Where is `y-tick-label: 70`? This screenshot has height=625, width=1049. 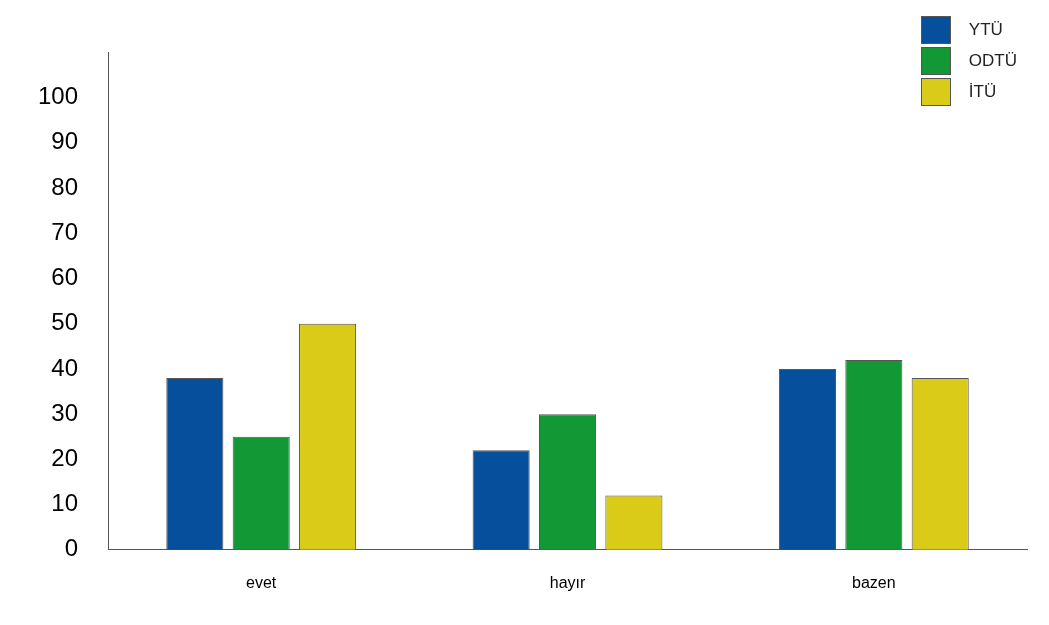 y-tick-label: 70 is located at coordinates (65, 231).